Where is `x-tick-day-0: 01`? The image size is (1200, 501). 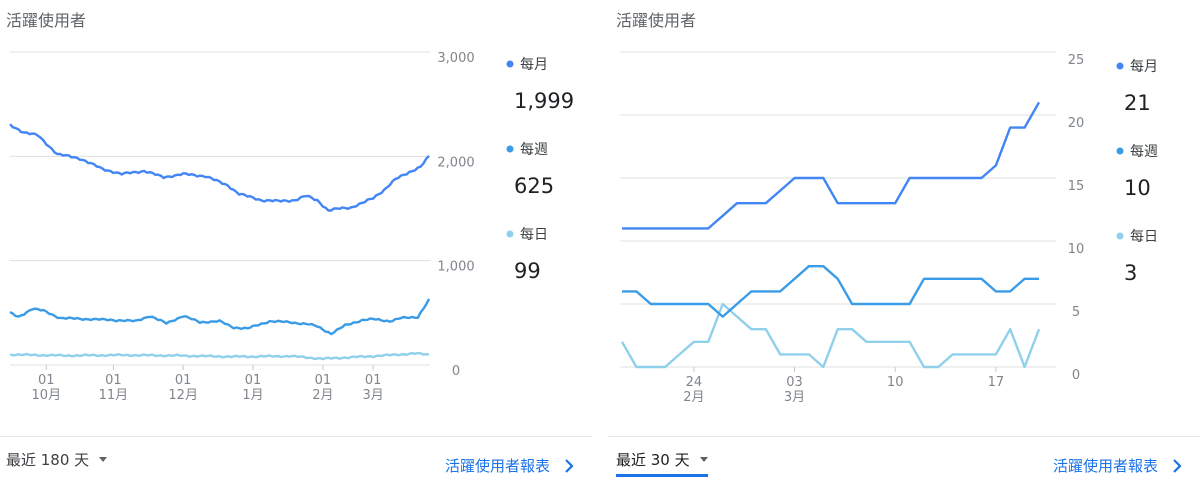 x-tick-day-0: 01 is located at coordinates (46, 380).